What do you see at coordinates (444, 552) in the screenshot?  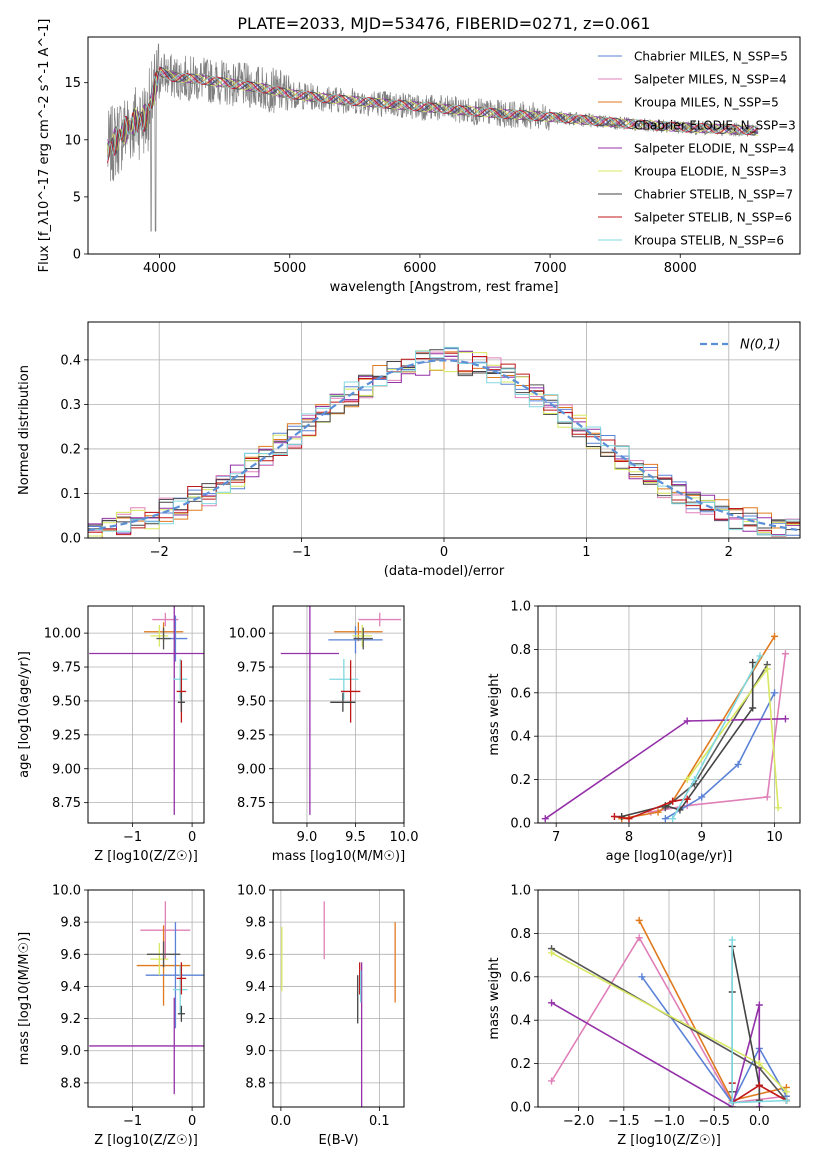 I see `x-tick-label: 0` at bounding box center [444, 552].